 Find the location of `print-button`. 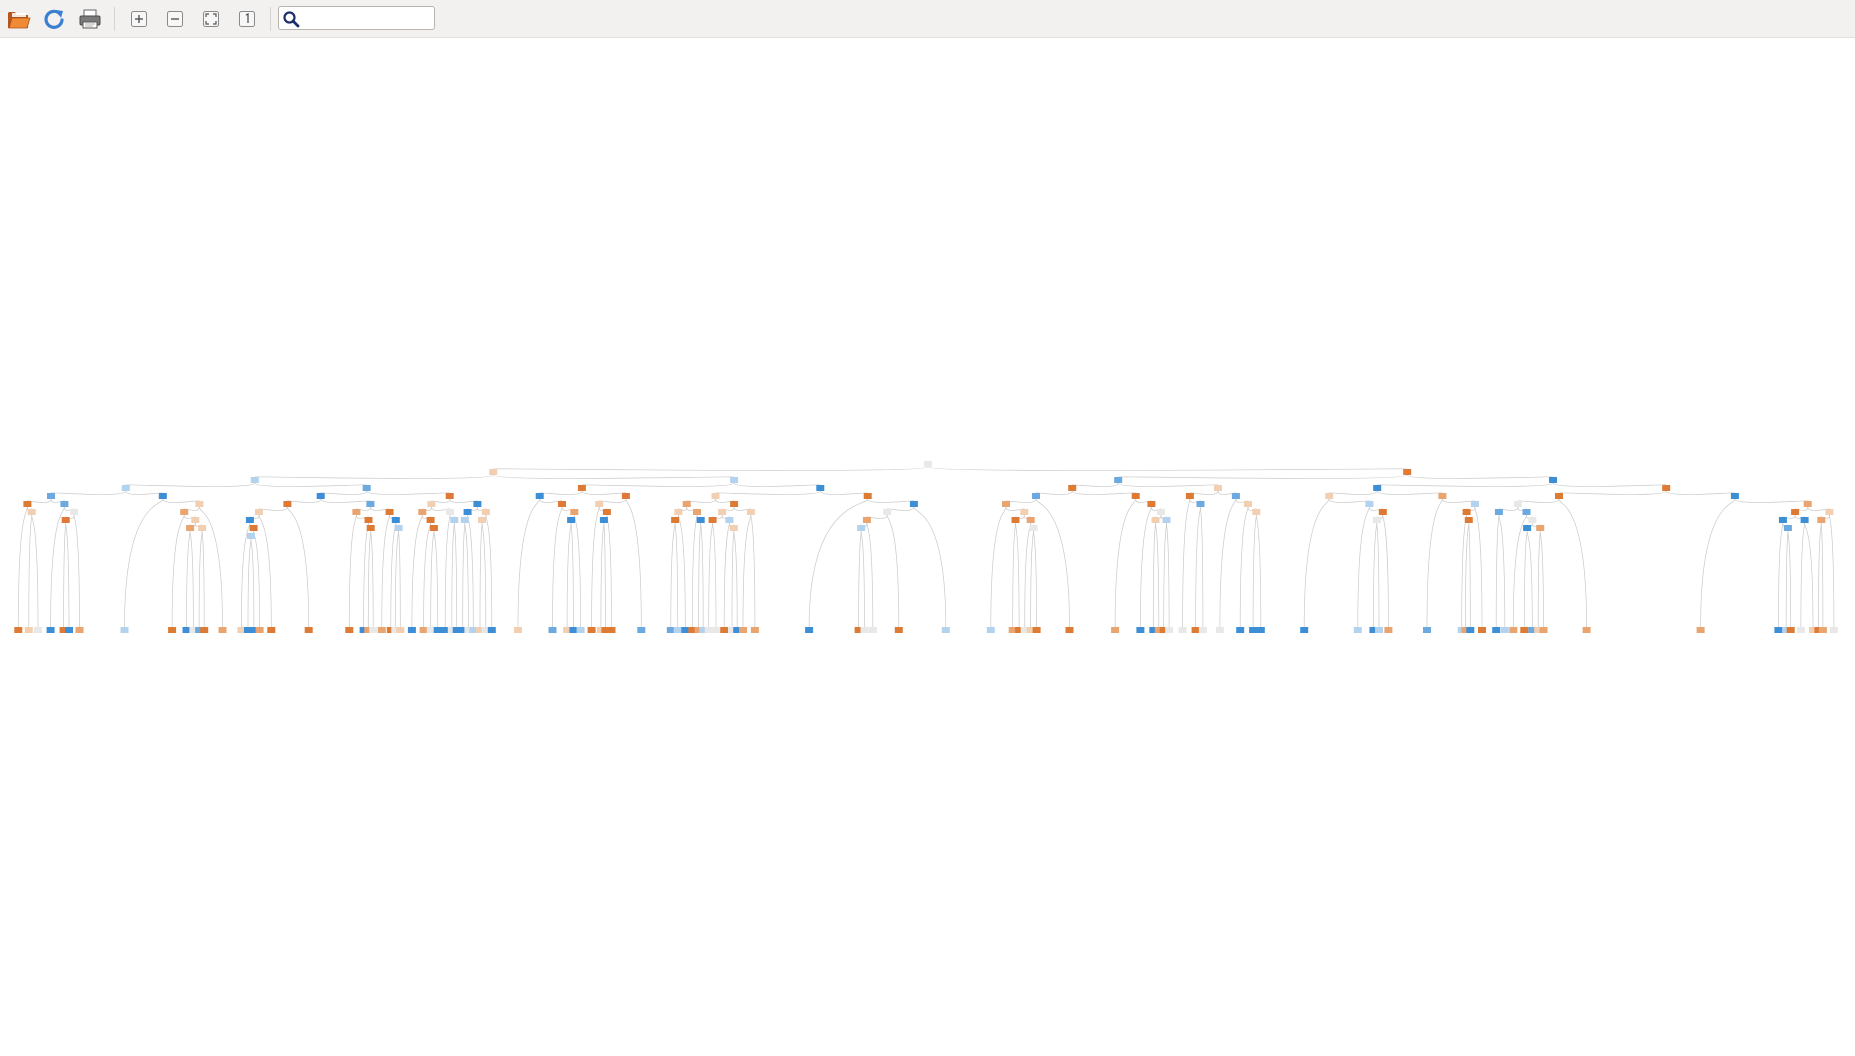

print-button is located at coordinates (90, 19).